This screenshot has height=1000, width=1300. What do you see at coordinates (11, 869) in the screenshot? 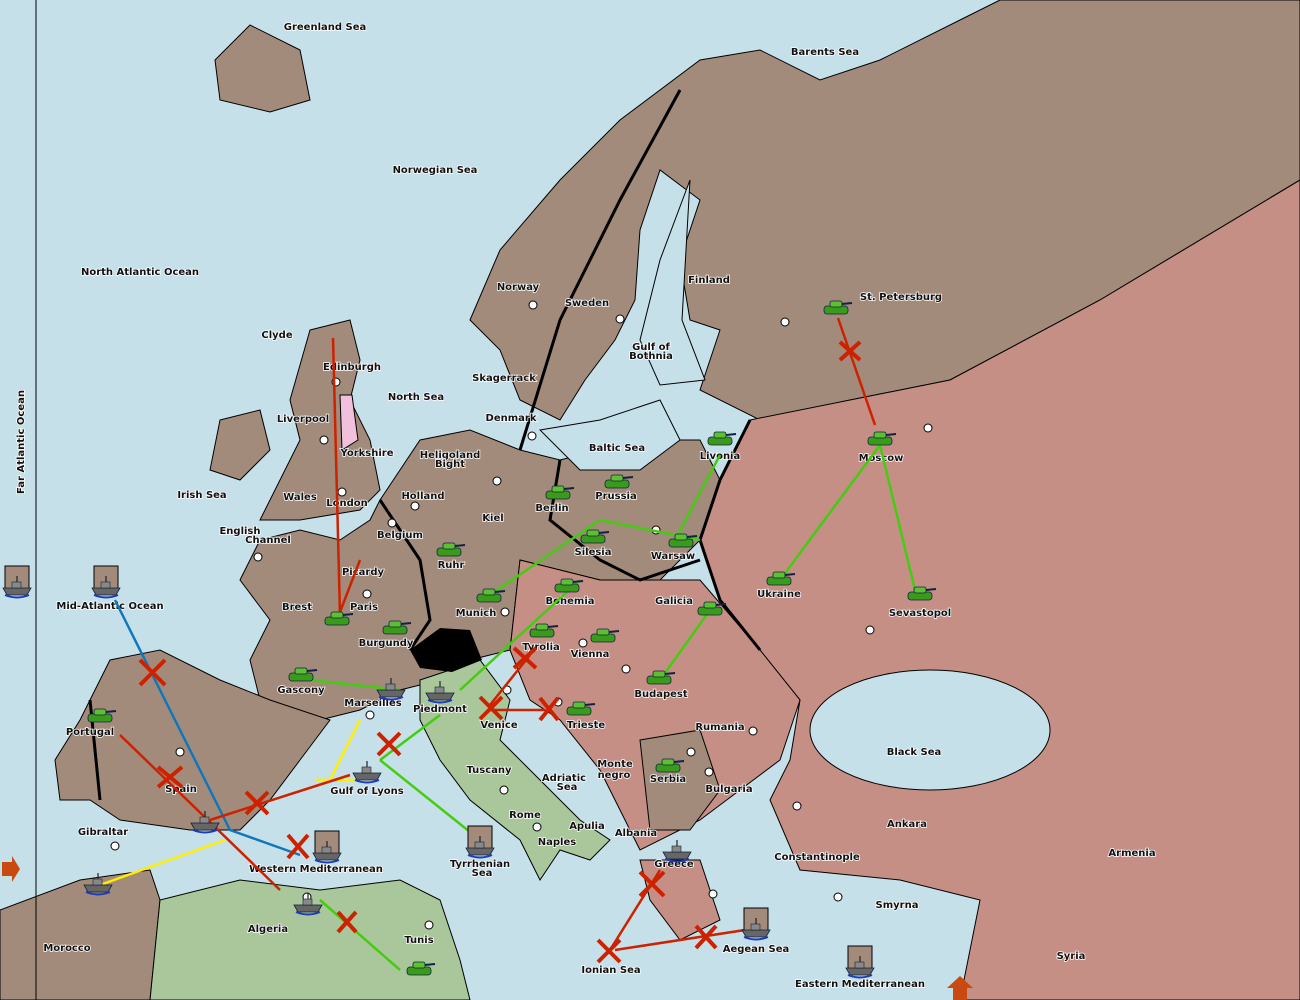
I see `arrow-right-icon` at bounding box center [11, 869].